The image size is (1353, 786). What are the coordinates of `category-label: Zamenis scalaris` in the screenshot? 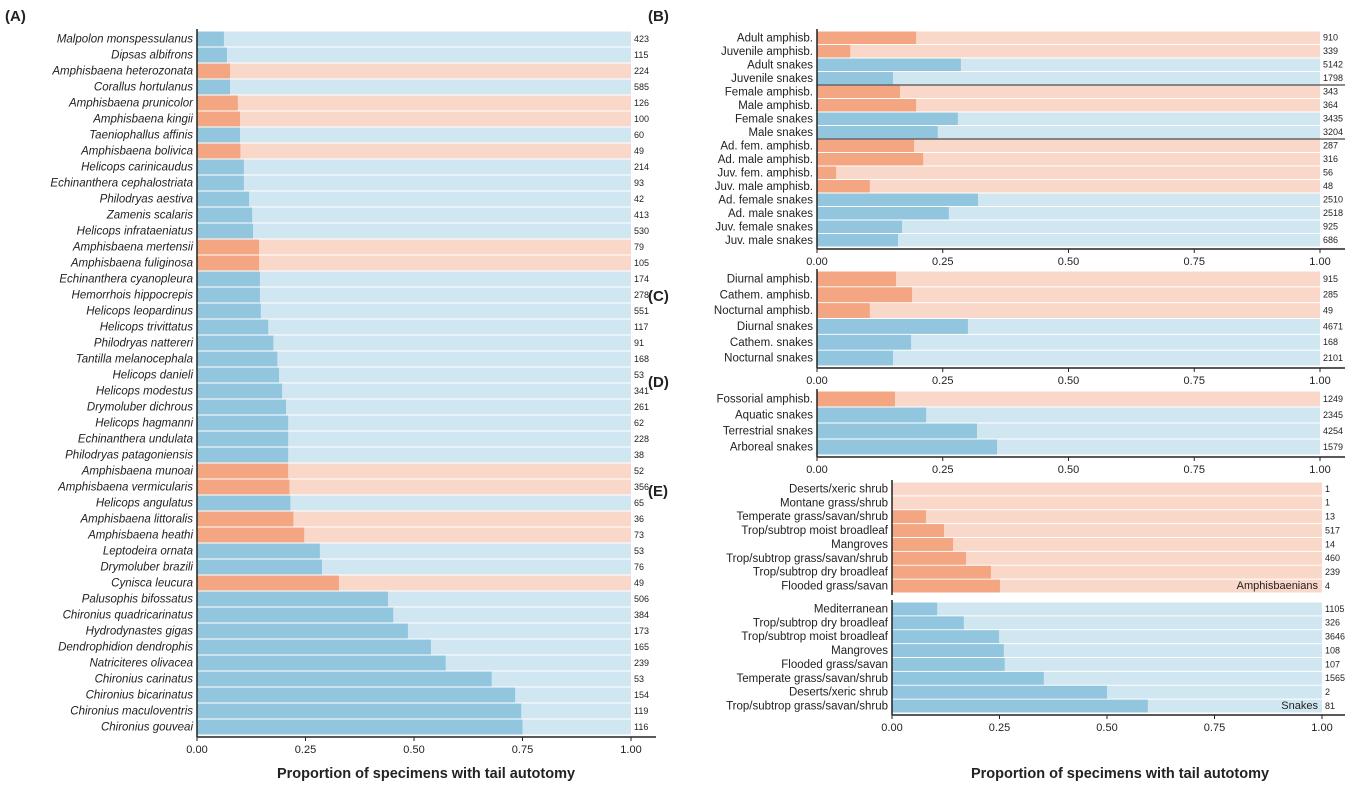 It's located at (150, 216).